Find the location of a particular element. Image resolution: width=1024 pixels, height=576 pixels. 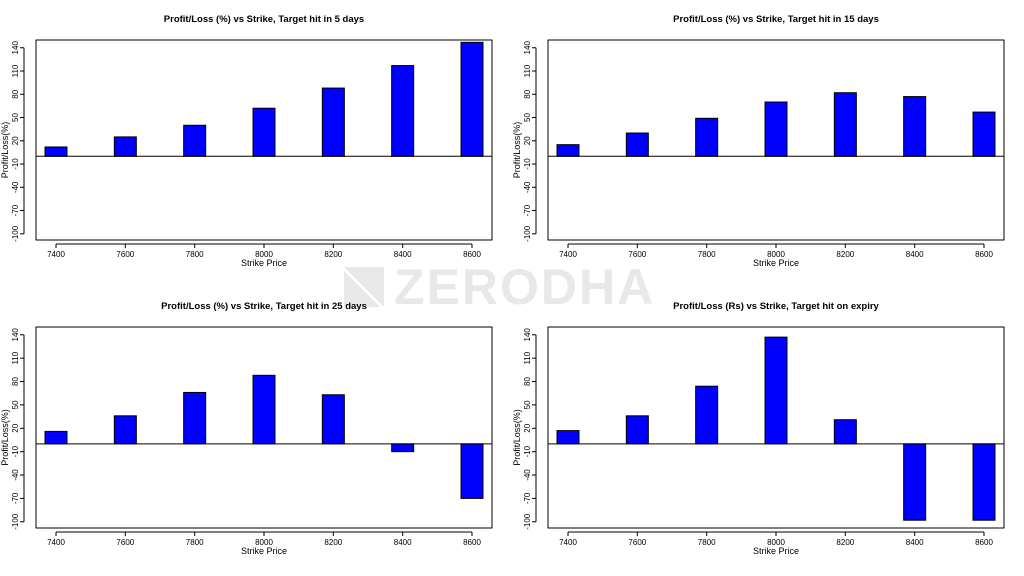

x-tick-label: 8200 is located at coordinates (333, 542).